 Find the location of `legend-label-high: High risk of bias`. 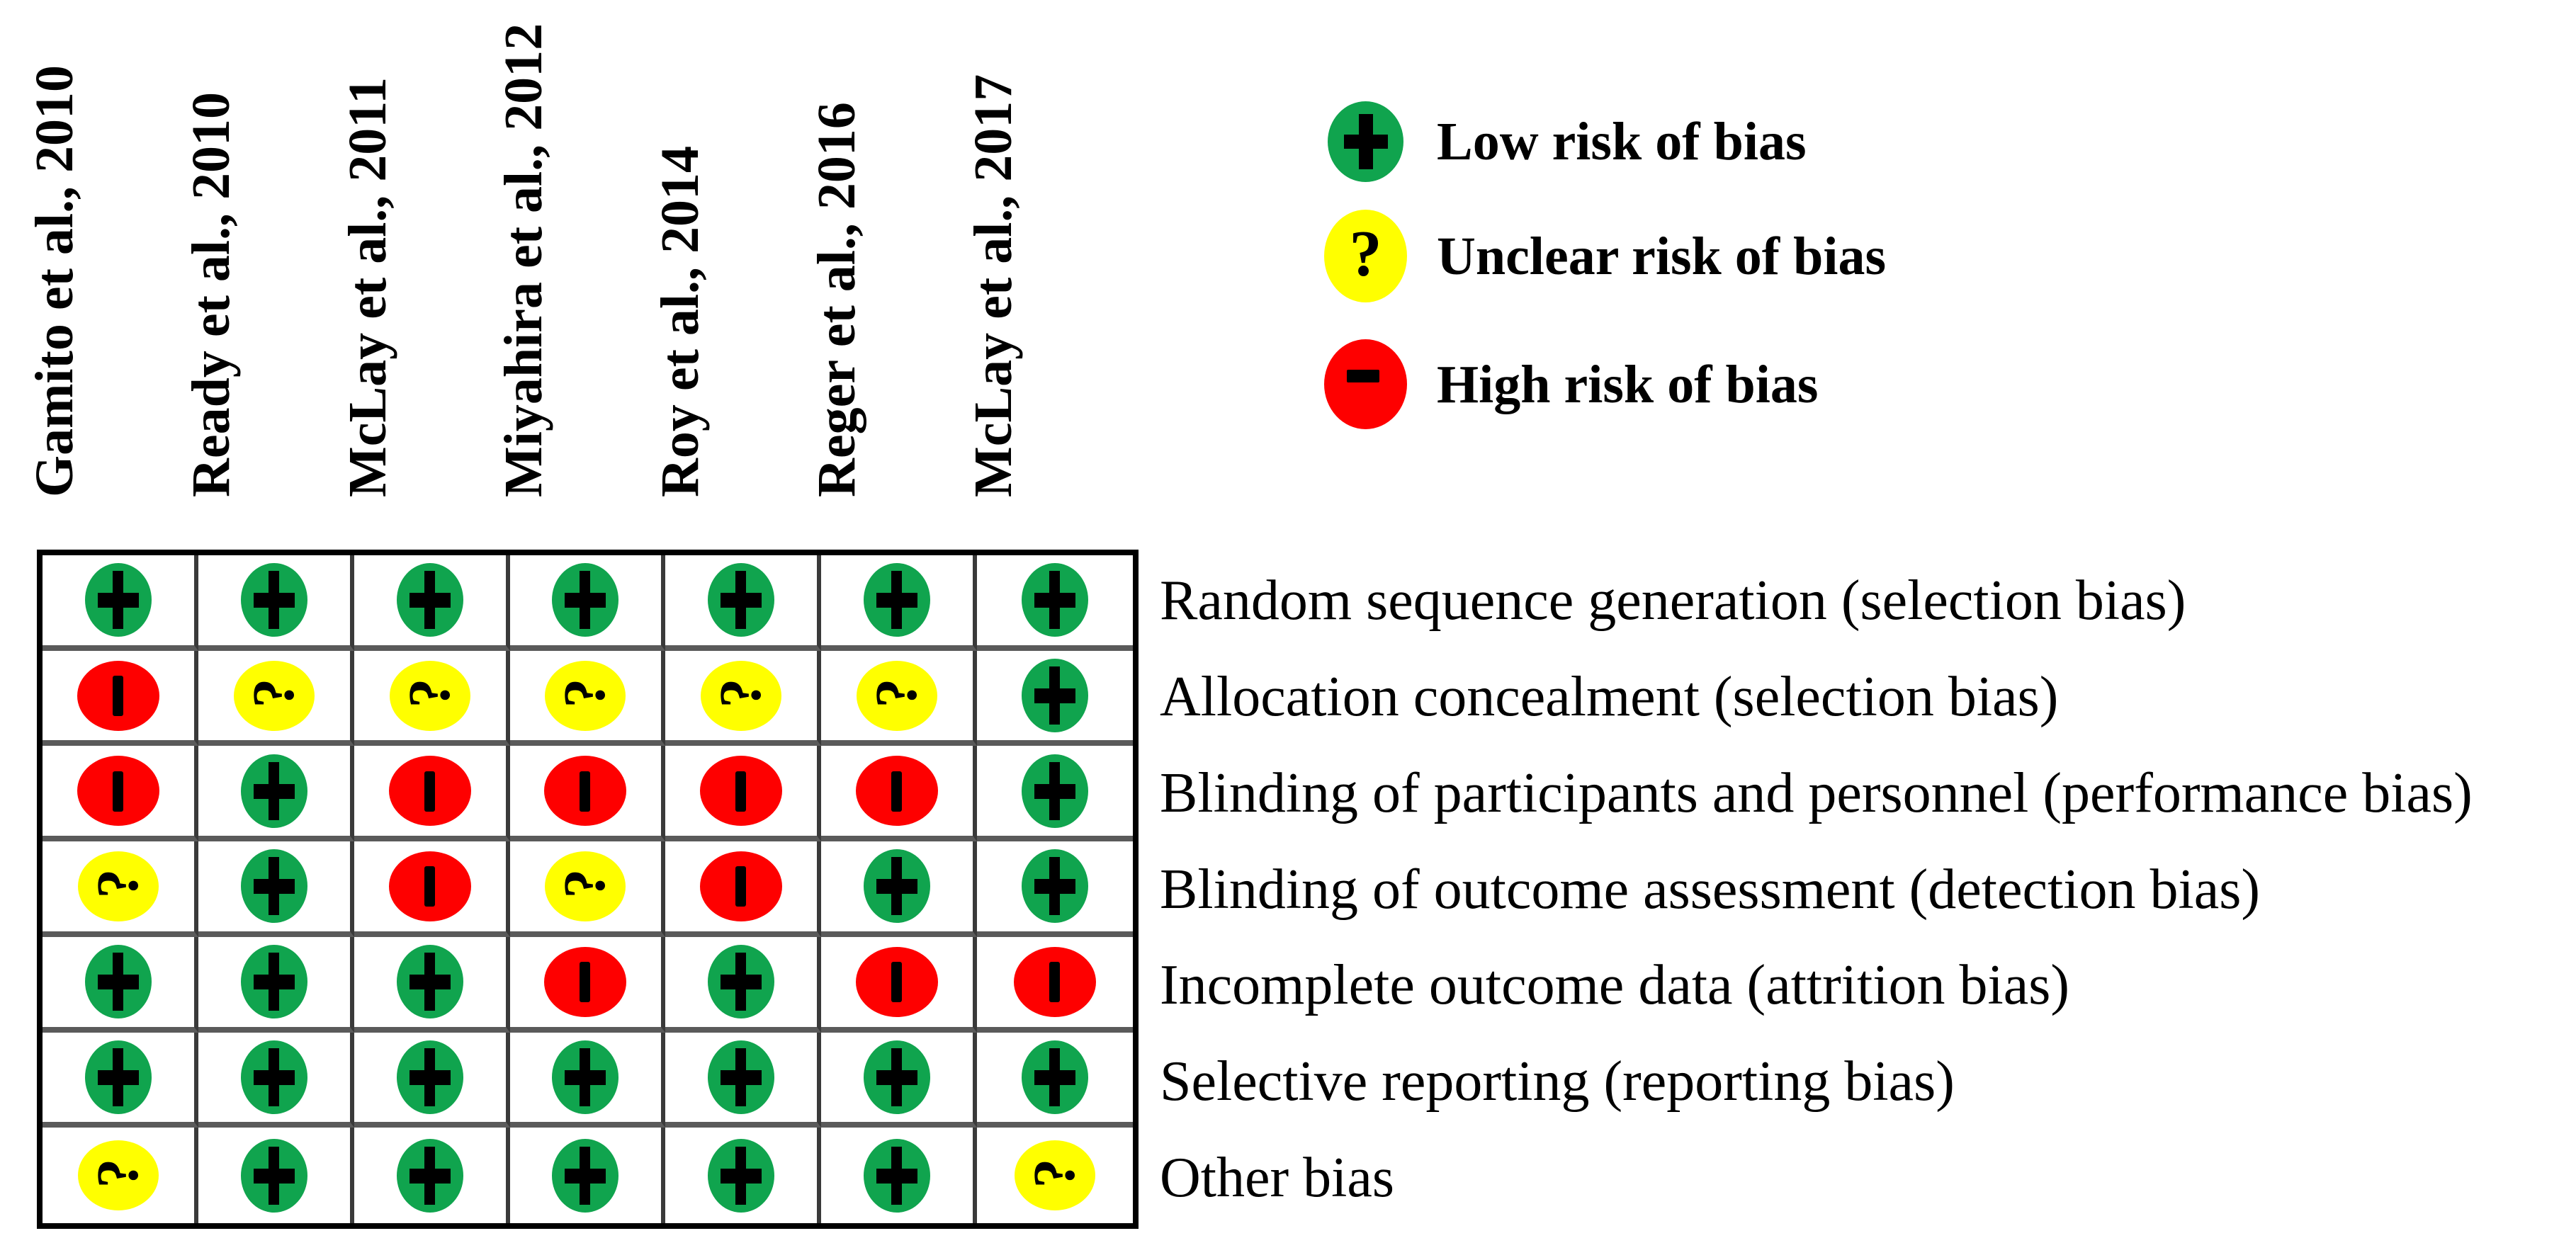

legend-label-high: High risk of bias is located at coordinates (1628, 385).